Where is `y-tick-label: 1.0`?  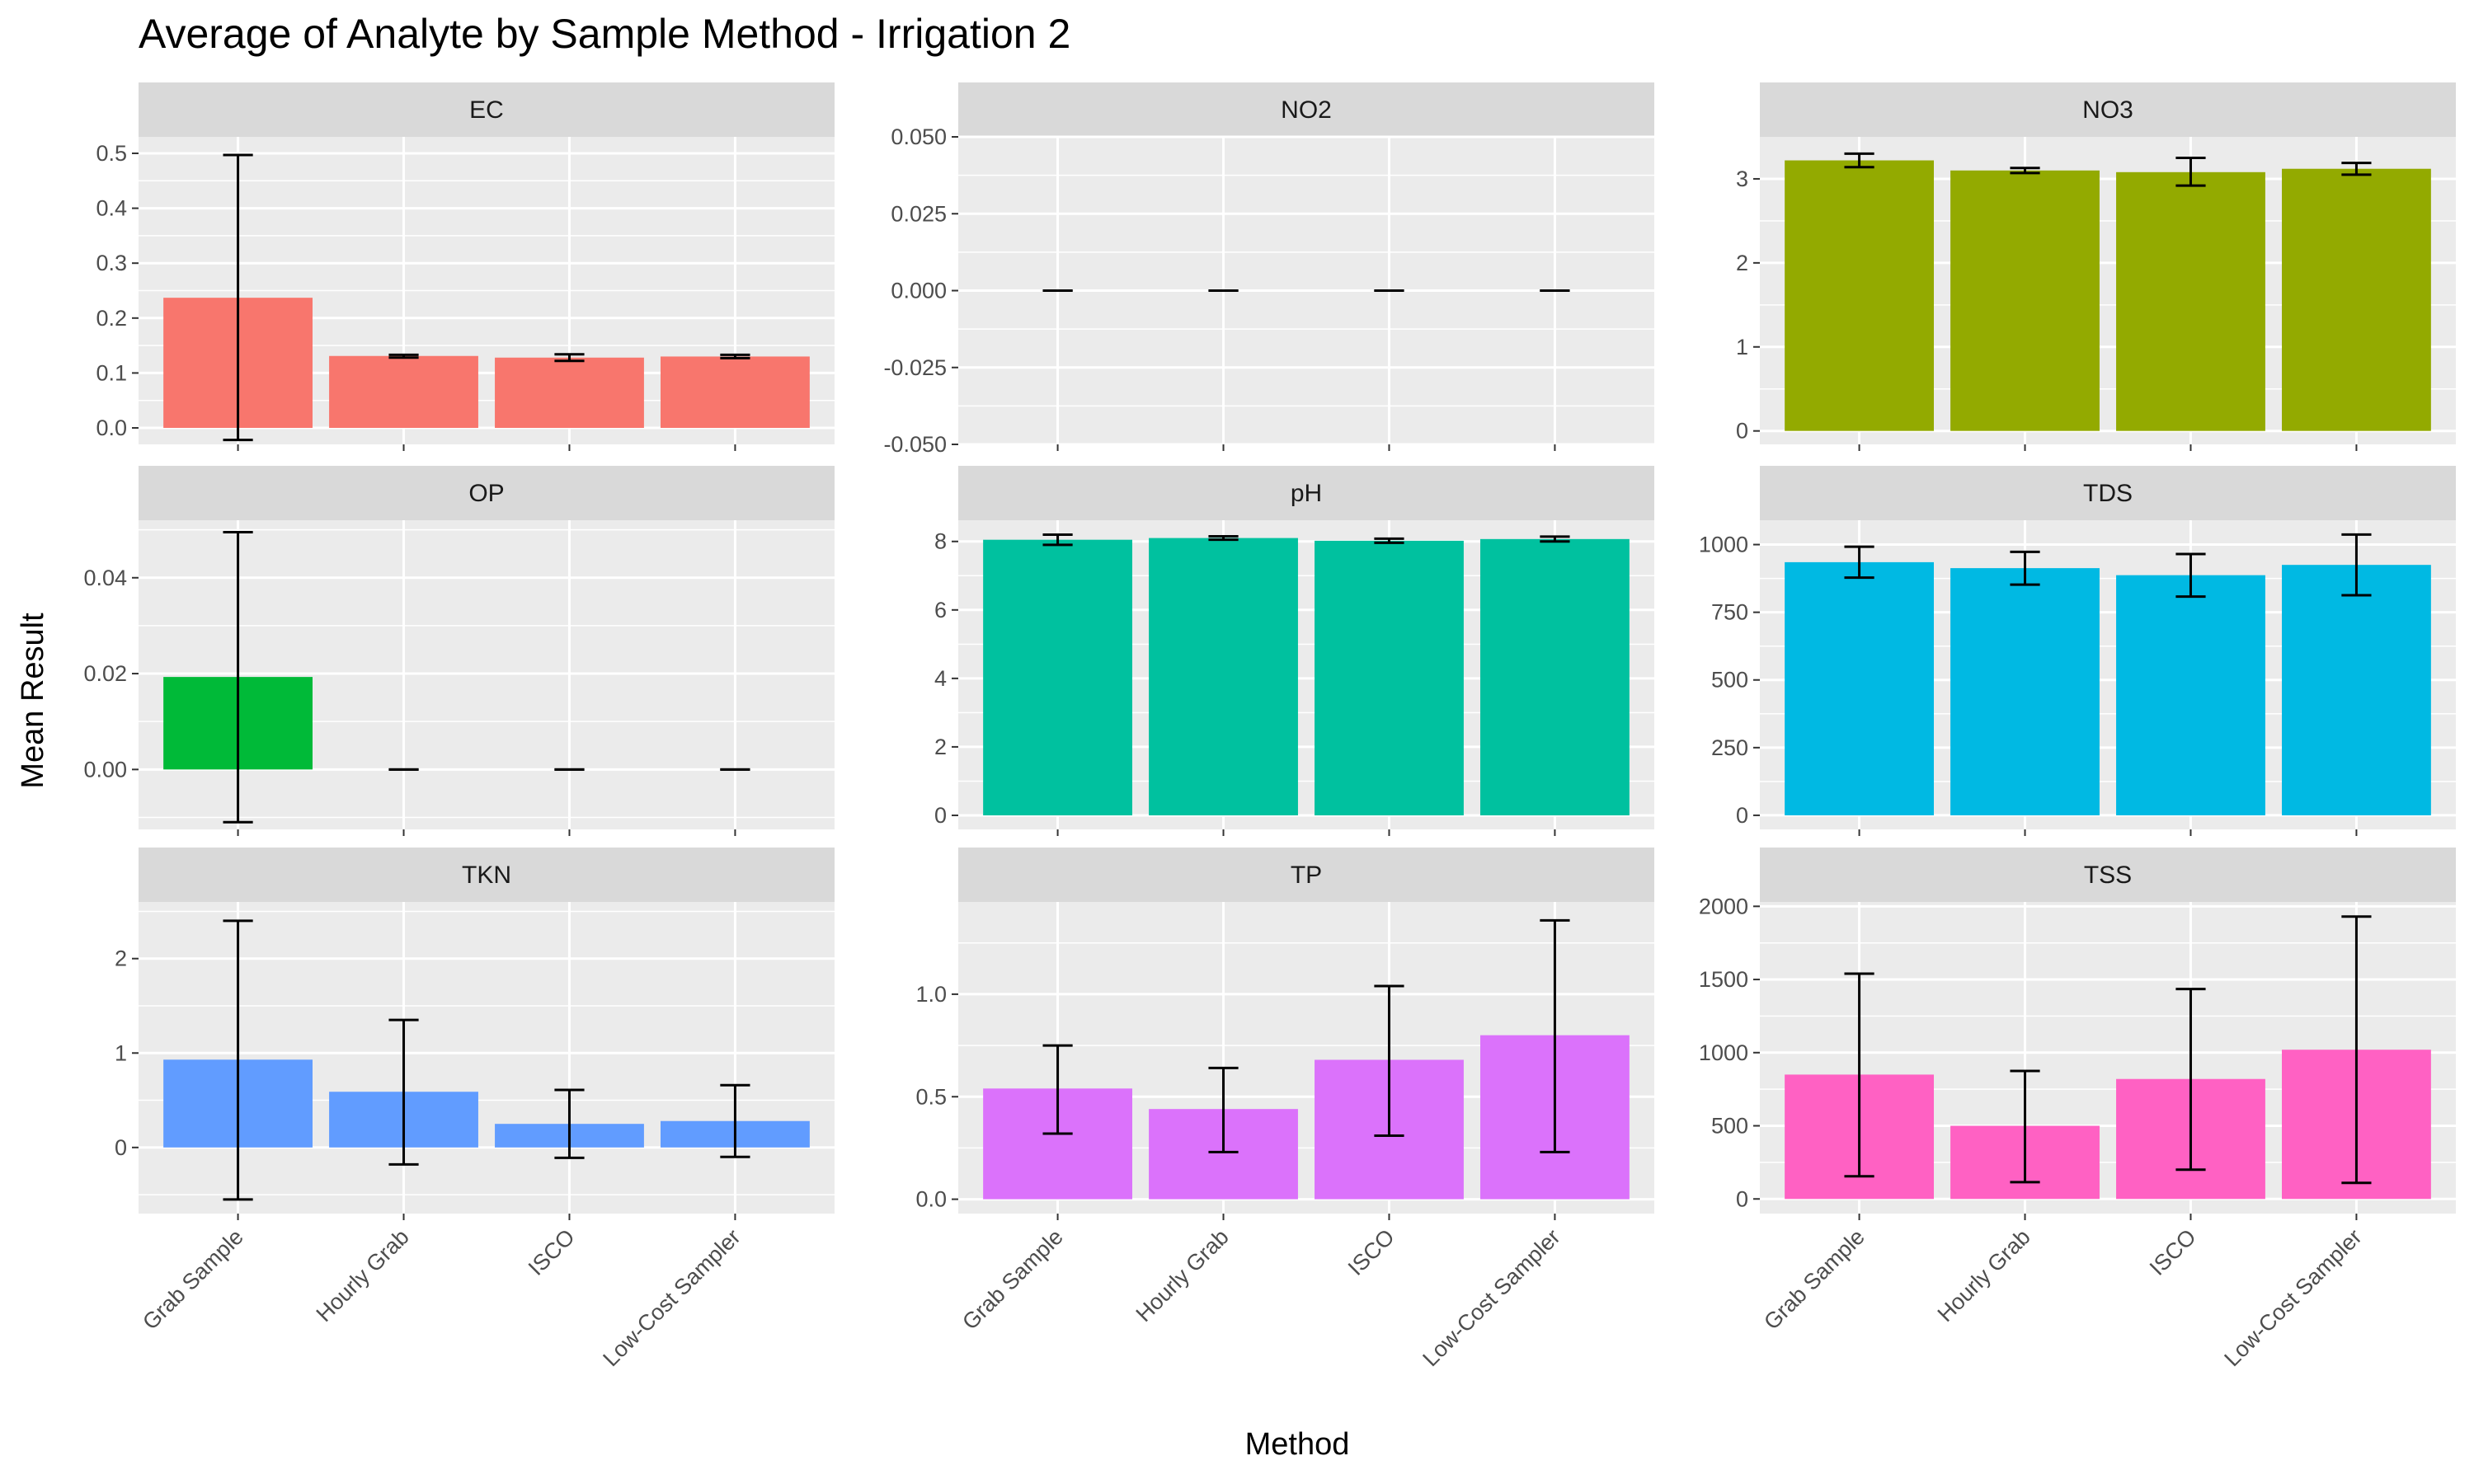
y-tick-label: 1.0 is located at coordinates (931, 994).